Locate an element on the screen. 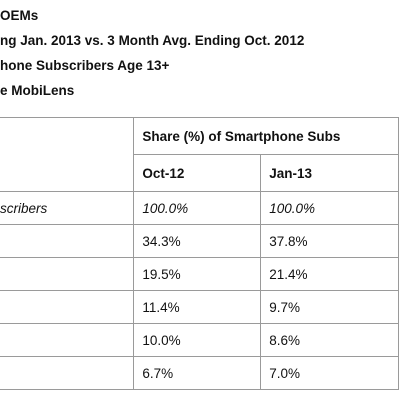 The image size is (400, 400). data-row: 11.4% 9.7% is located at coordinates (199, 307).